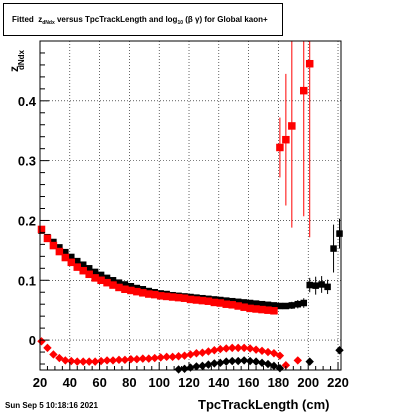 The image size is (400, 414). What do you see at coordinates (27, 101) in the screenshot?
I see `y-tick-label: 0.4` at bounding box center [27, 101].